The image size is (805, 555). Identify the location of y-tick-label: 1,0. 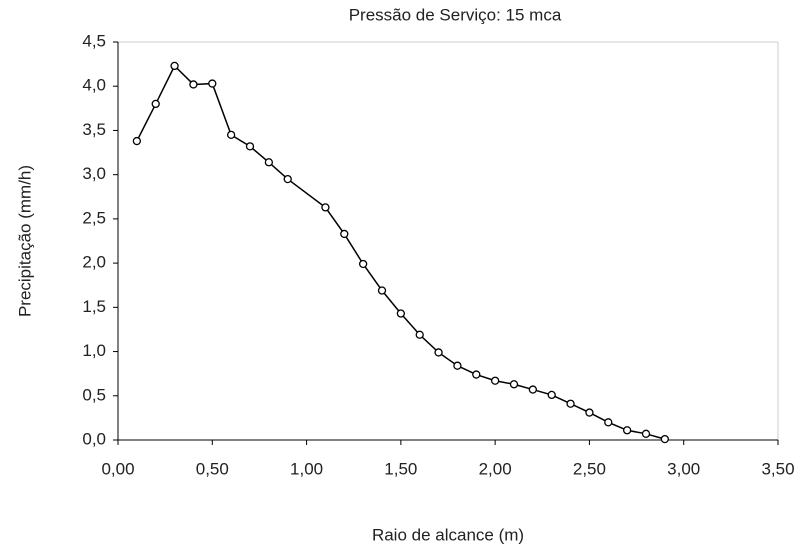
(94, 350).